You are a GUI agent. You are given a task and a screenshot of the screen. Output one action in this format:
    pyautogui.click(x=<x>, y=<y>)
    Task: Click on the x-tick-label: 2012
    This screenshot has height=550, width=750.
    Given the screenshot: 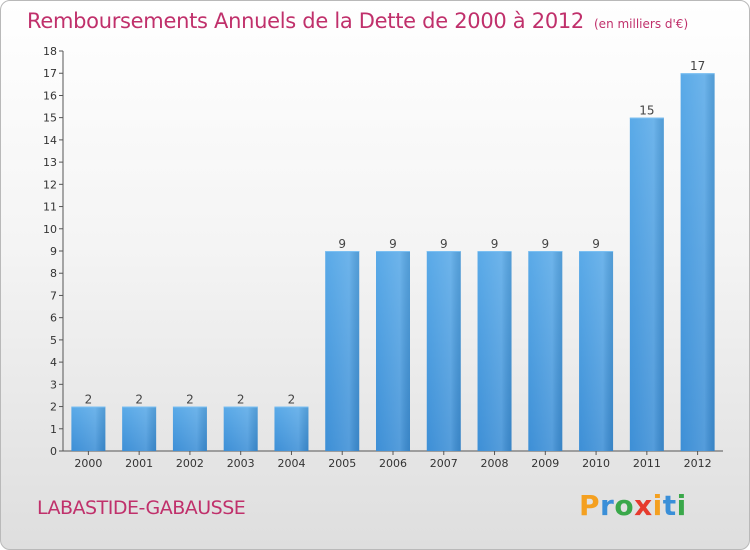 What is the action you would take?
    pyautogui.click(x=698, y=463)
    